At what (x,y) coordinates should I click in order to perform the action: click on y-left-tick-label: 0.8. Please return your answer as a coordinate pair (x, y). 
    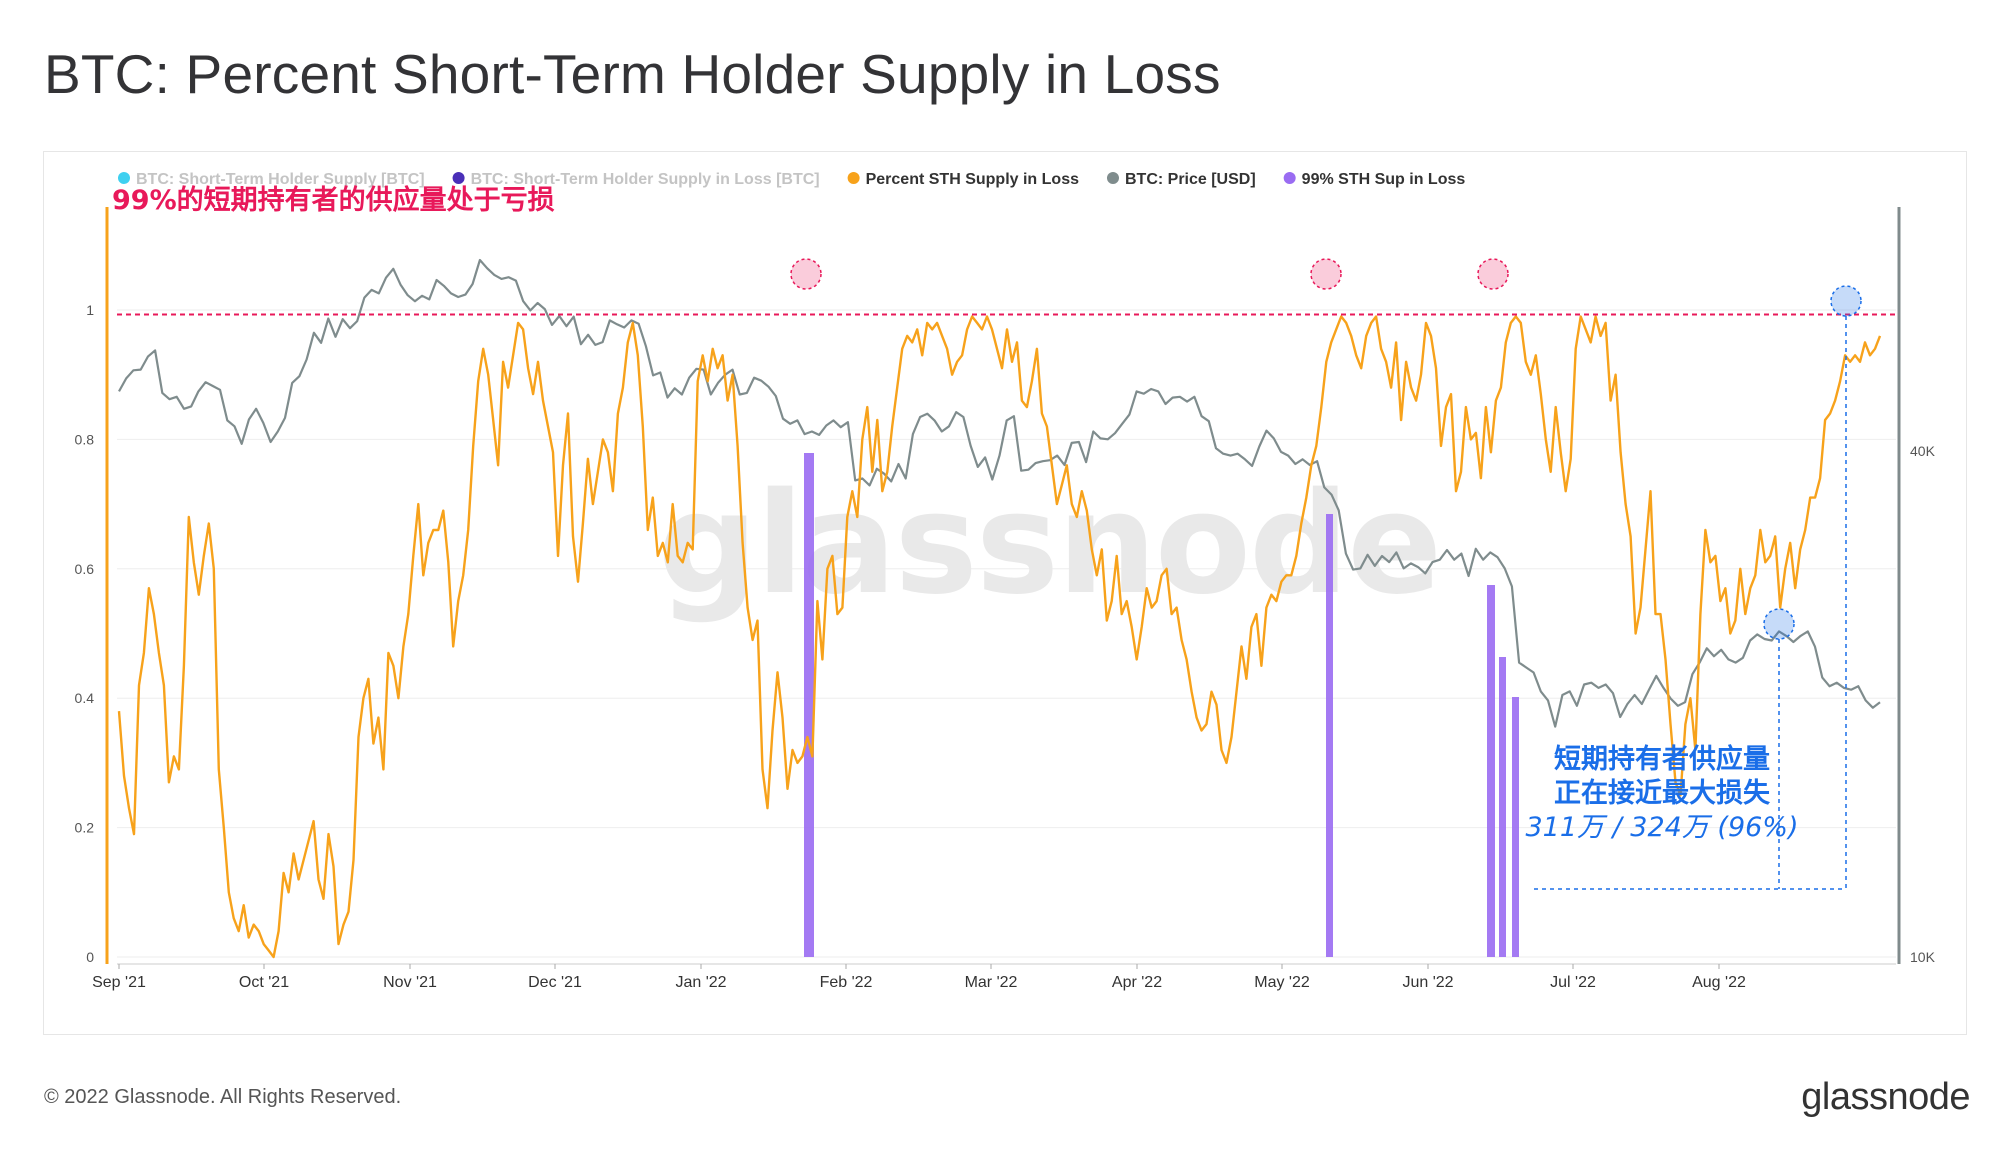
    Looking at the image, I should click on (85, 439).